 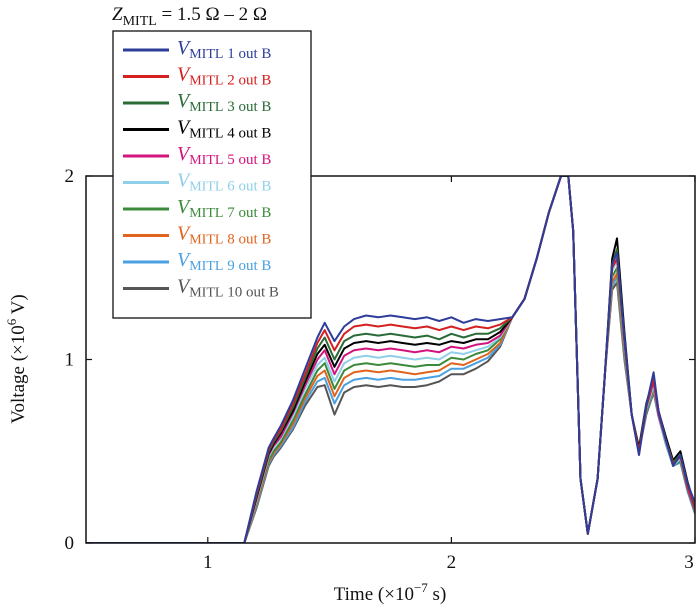 I want to click on legend-entry: VMITL 2 out B, so click(x=197, y=76).